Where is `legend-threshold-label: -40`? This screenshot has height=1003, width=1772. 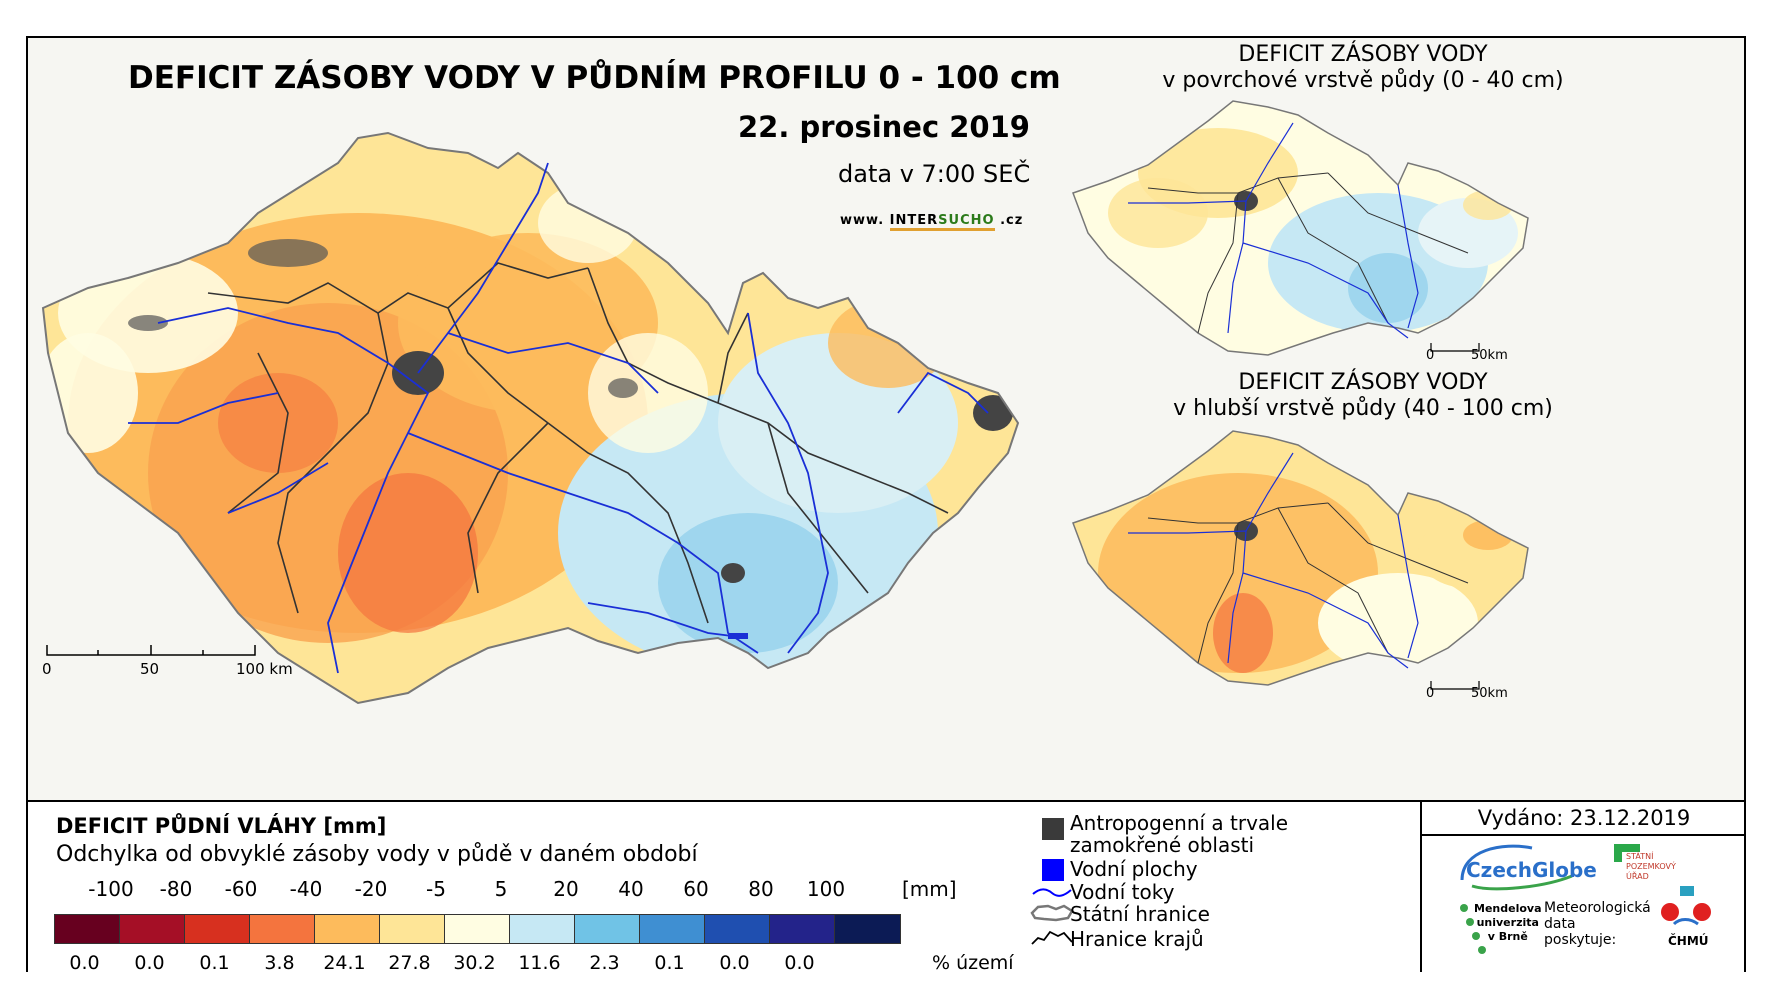 legend-threshold-label: -40 is located at coordinates (306, 889).